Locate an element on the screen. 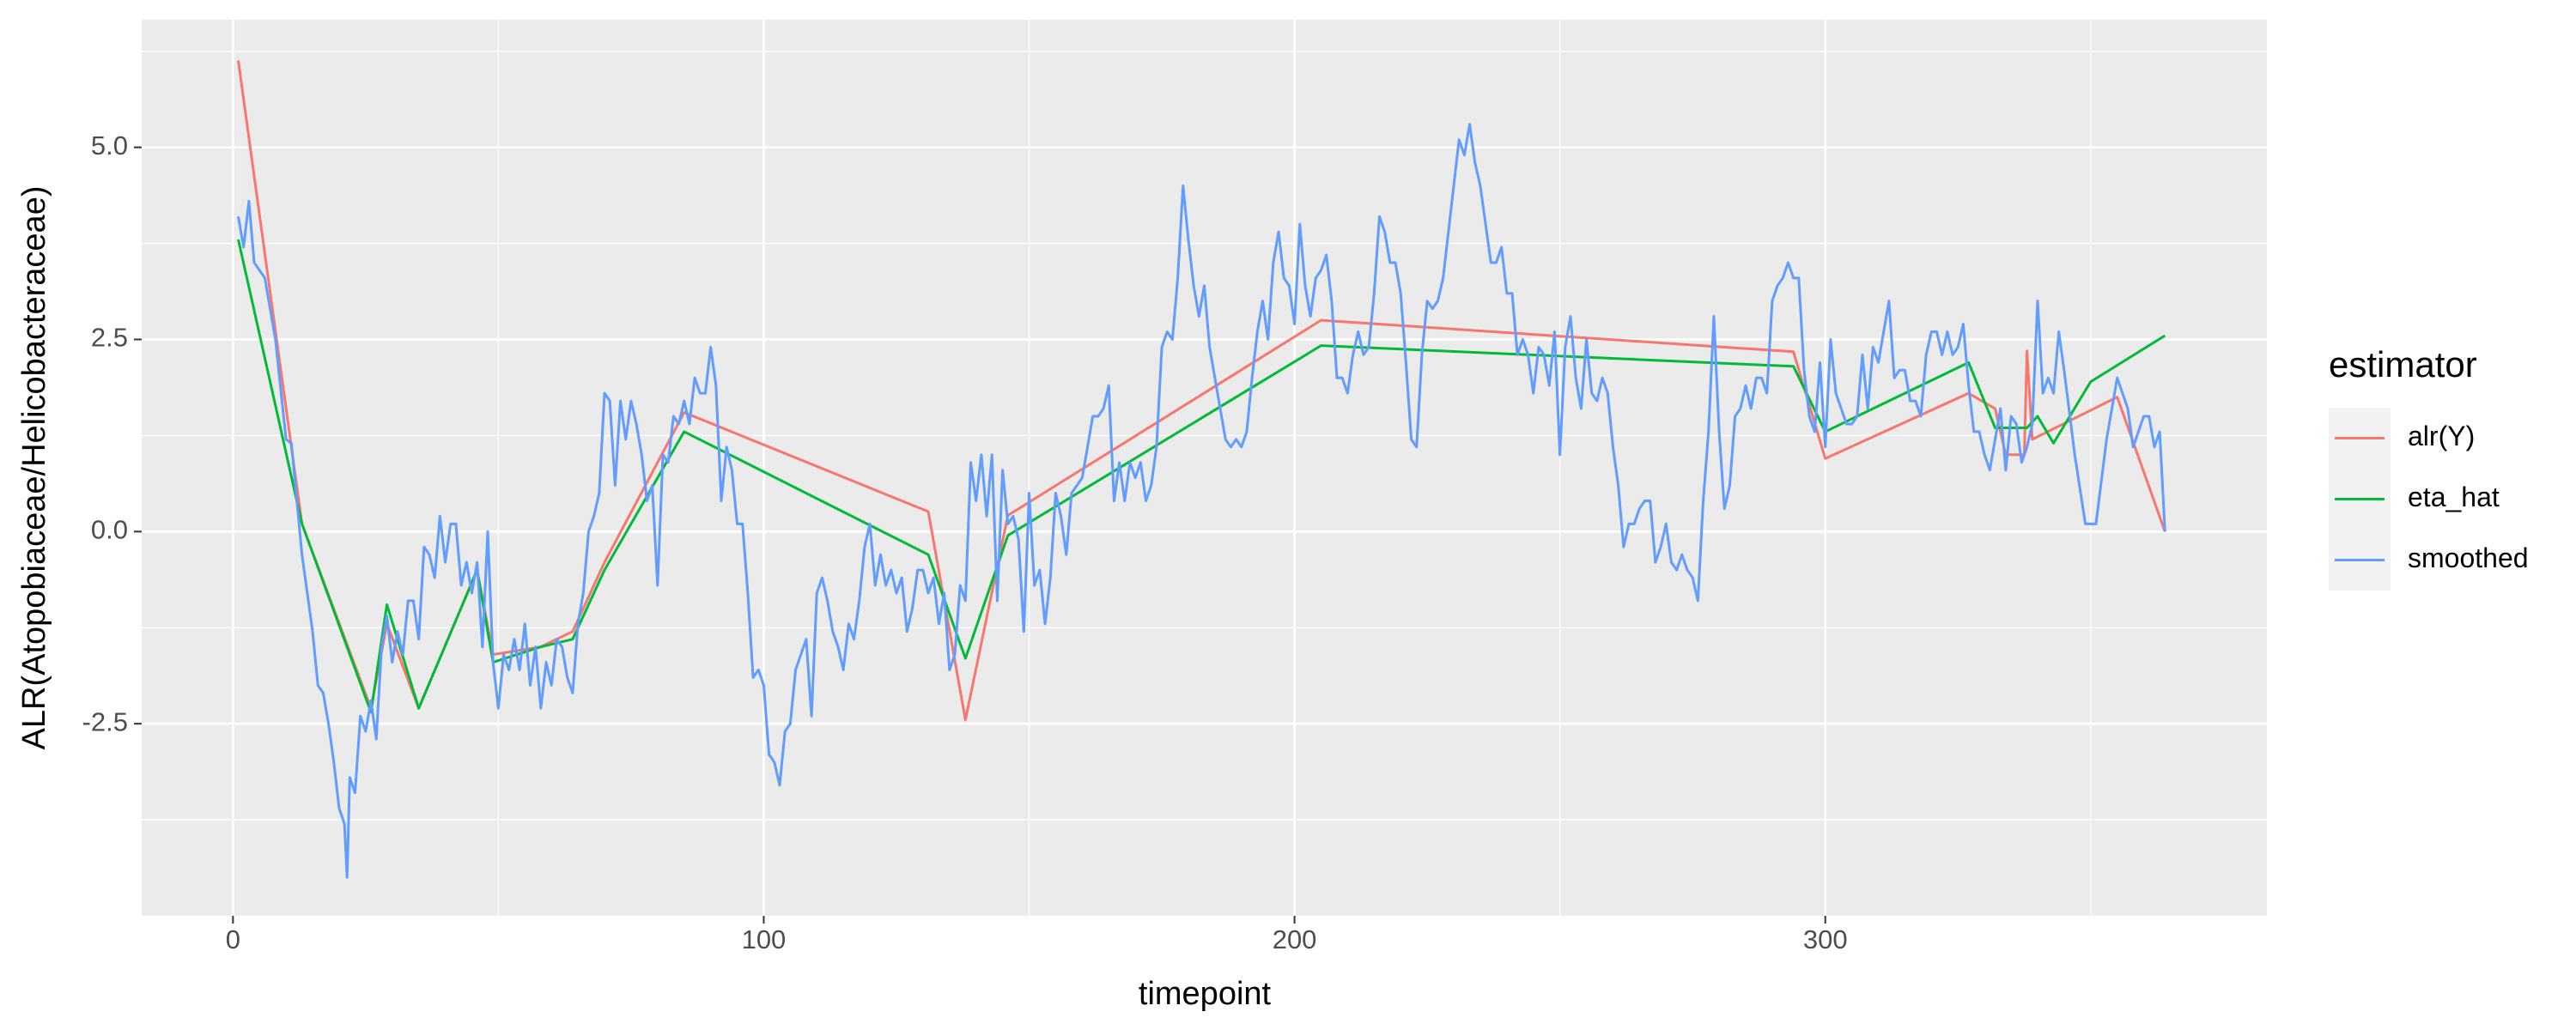 This screenshot has height=1030, width=2576. y-tick-label: 2.5 is located at coordinates (109, 338).